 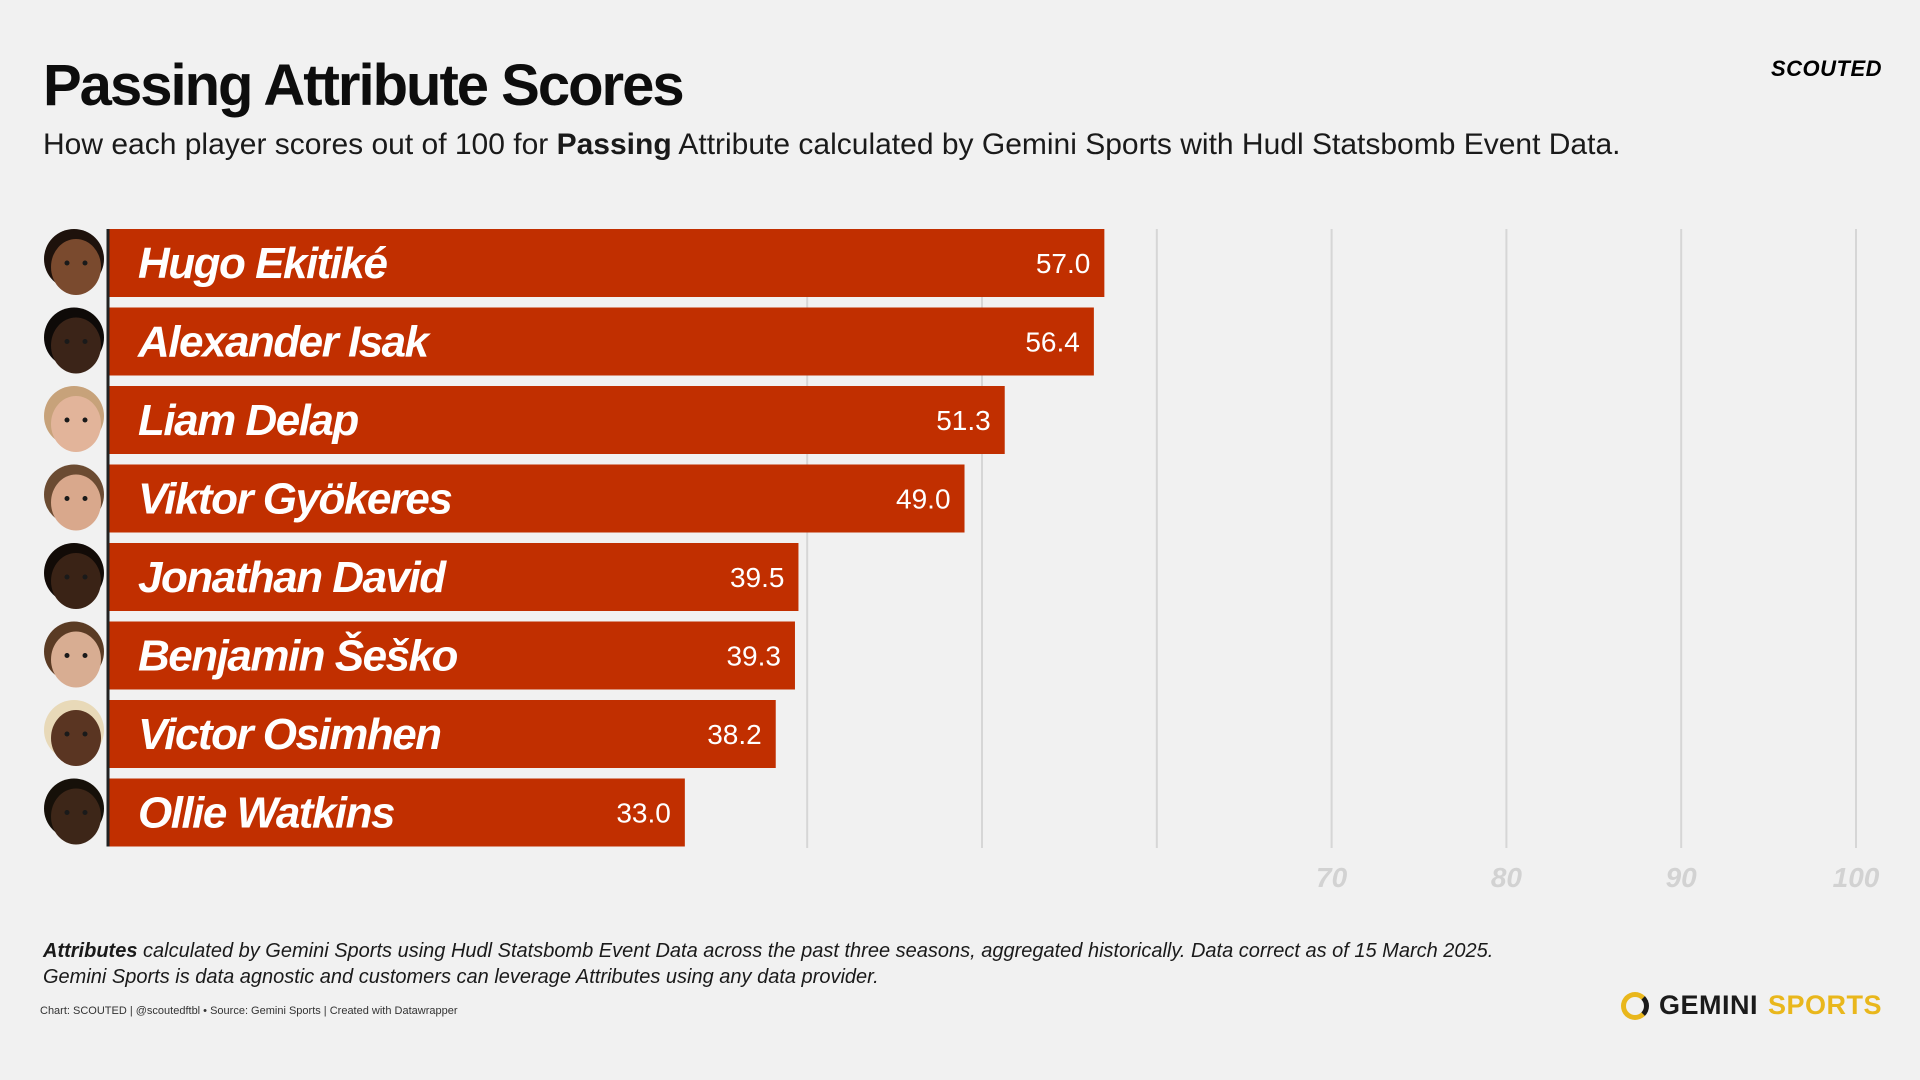 I want to click on category-label: Ollie Watkins, so click(x=266, y=813).